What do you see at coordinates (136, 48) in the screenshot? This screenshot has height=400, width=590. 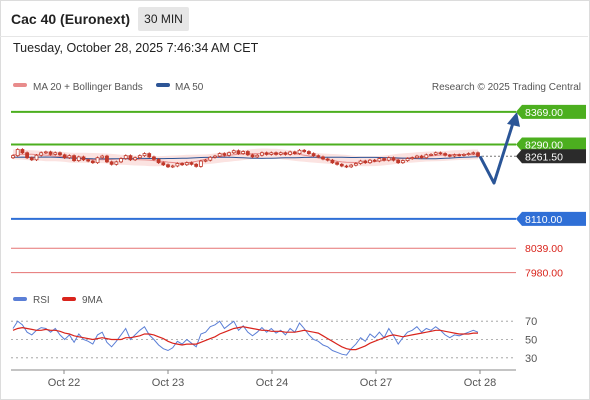 I see `timestamp: Tuesday, October 28, 2025 7:46:34 AM CET` at bounding box center [136, 48].